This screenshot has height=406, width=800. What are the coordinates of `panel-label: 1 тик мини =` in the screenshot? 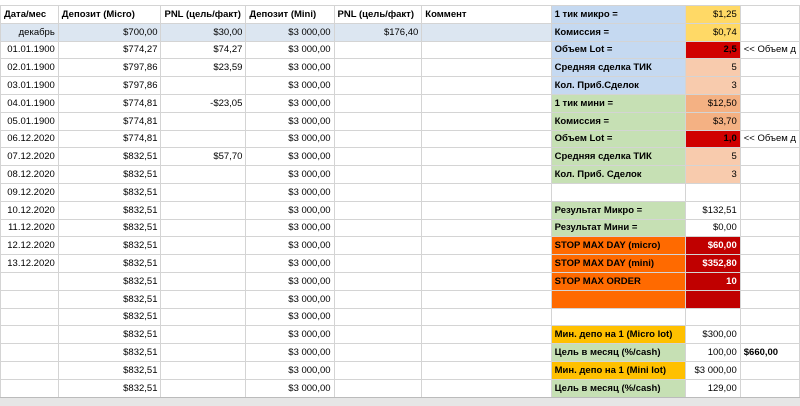 It's located at (618, 103).